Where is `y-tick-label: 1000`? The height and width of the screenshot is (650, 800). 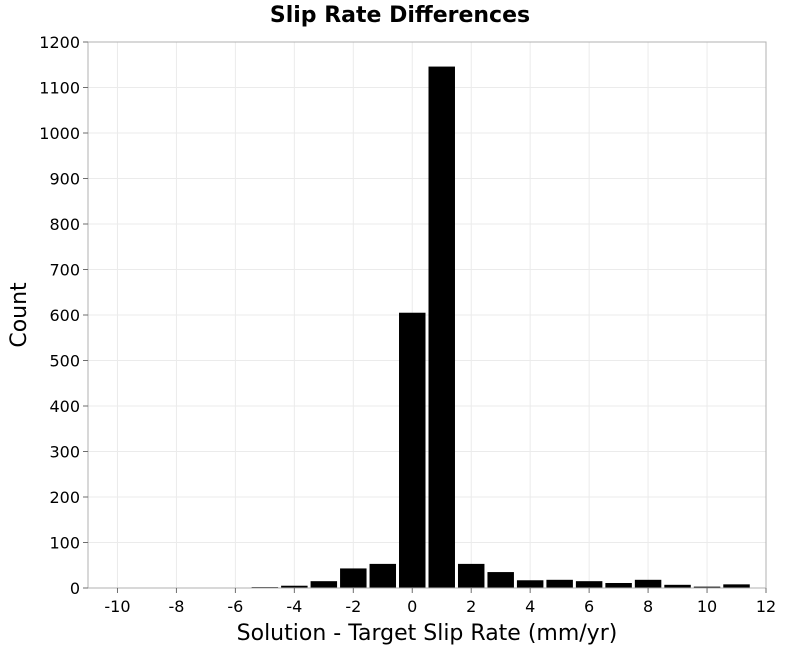 y-tick-label: 1000 is located at coordinates (59, 133).